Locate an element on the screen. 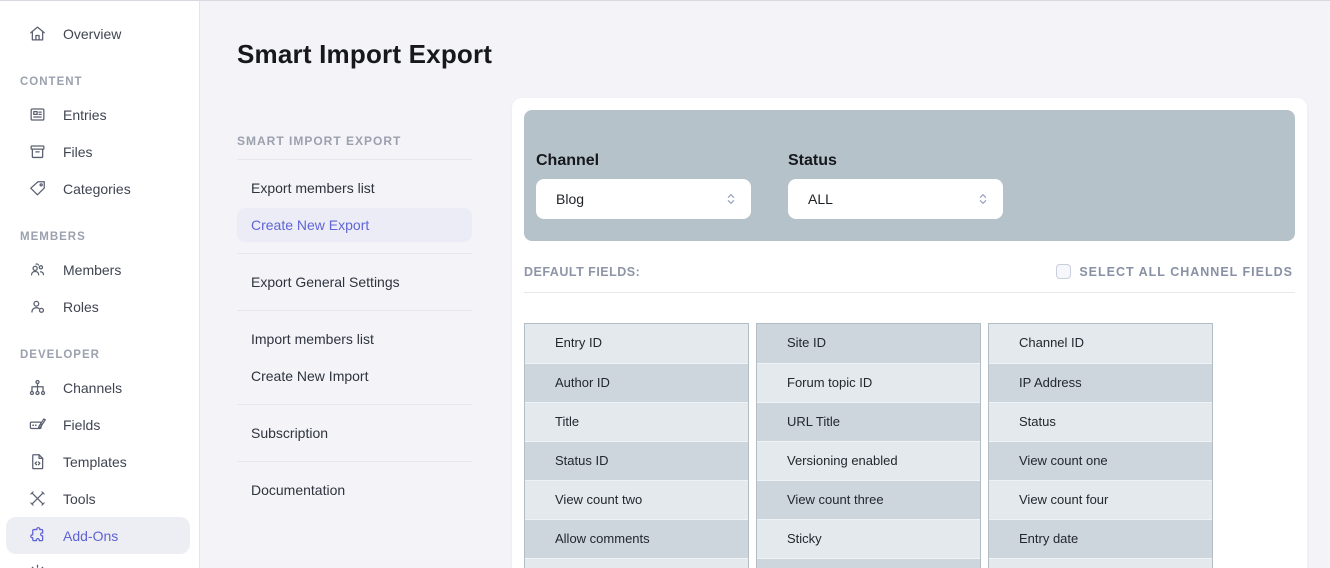 The image size is (1330, 568). default-fields-heading: DEFAULT FIELDS: is located at coordinates (582, 271).